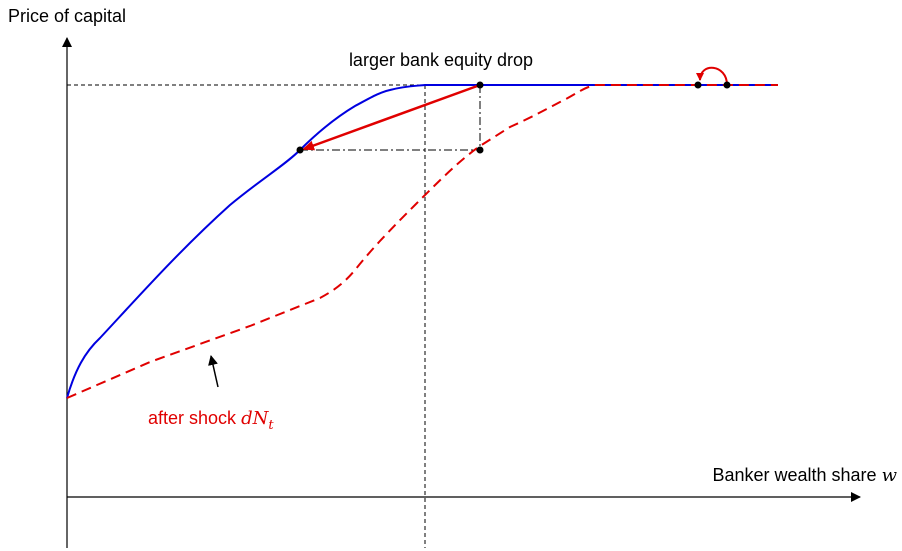 This screenshot has height=551, width=902. What do you see at coordinates (890, 475) in the screenshot?
I see `x-axis-variable: w` at bounding box center [890, 475].